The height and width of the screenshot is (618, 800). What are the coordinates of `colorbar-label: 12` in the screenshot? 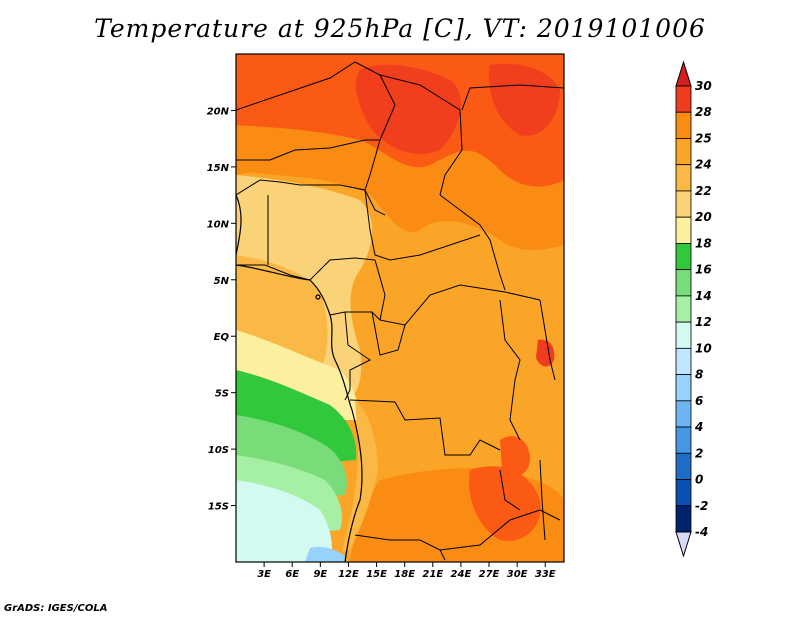 It's located at (703, 322).